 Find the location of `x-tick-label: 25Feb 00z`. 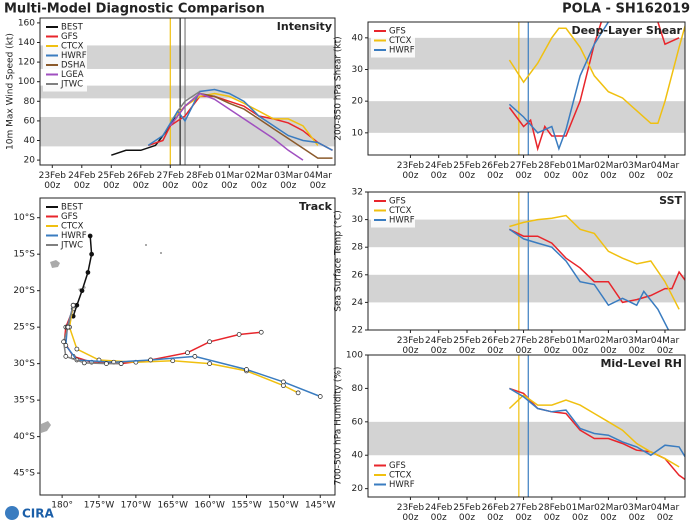

x-tick-label: 25Feb 00z is located at coordinates (467, 171).